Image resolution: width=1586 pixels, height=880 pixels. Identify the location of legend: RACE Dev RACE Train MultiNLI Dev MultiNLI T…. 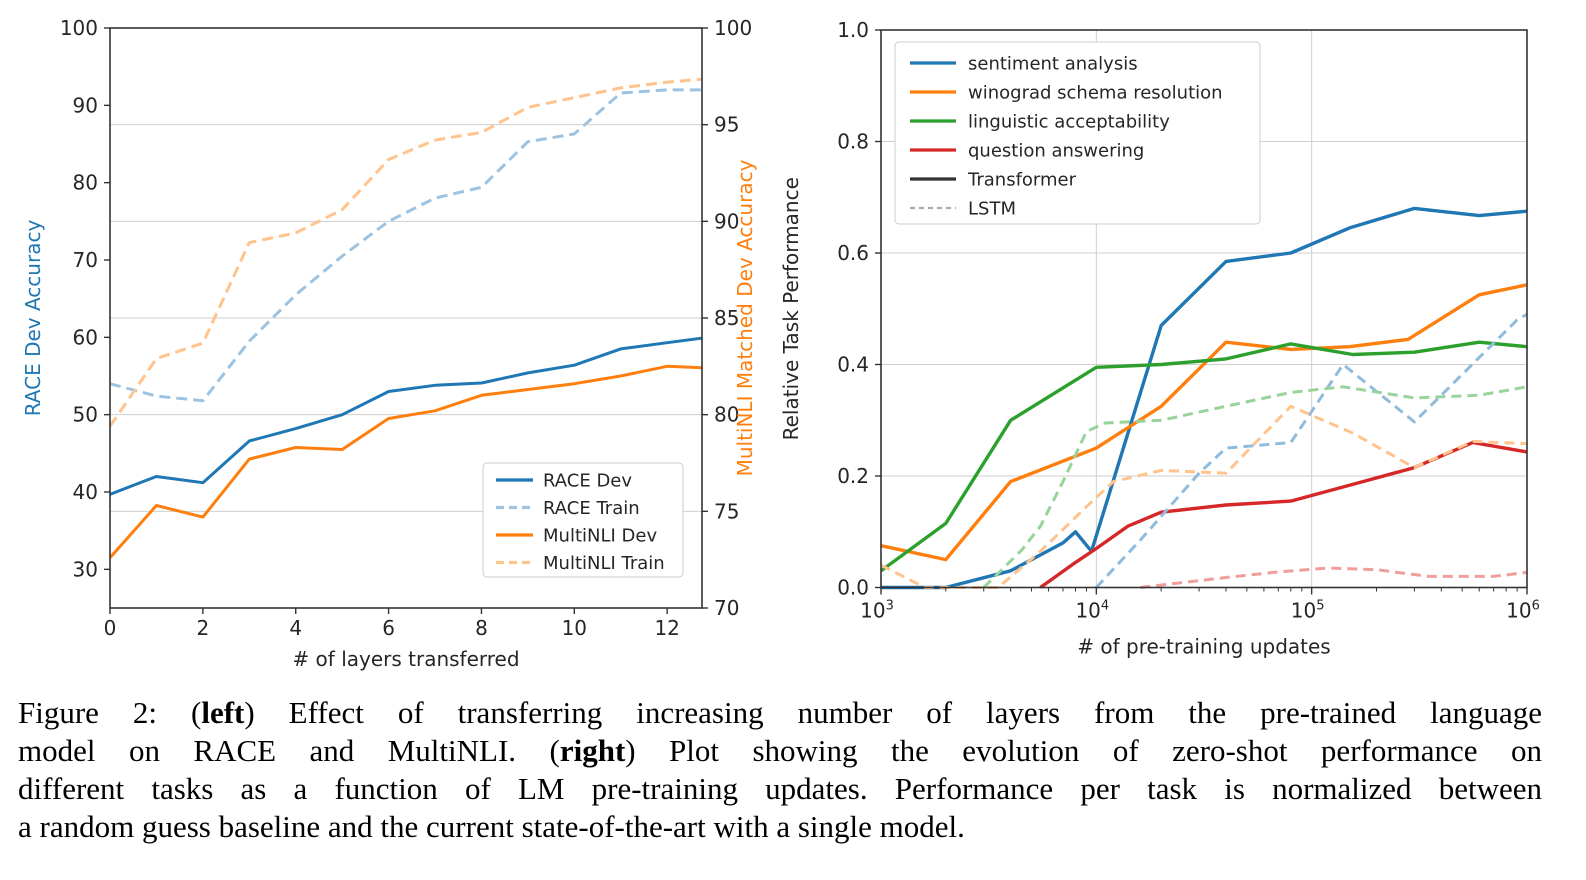
(583, 520).